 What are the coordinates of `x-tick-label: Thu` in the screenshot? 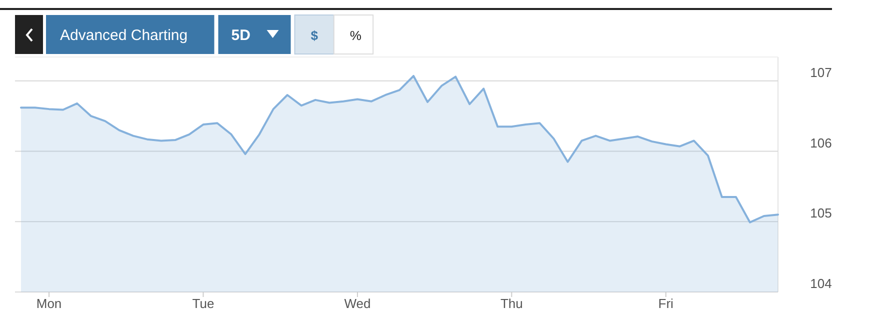 It's located at (511, 303).